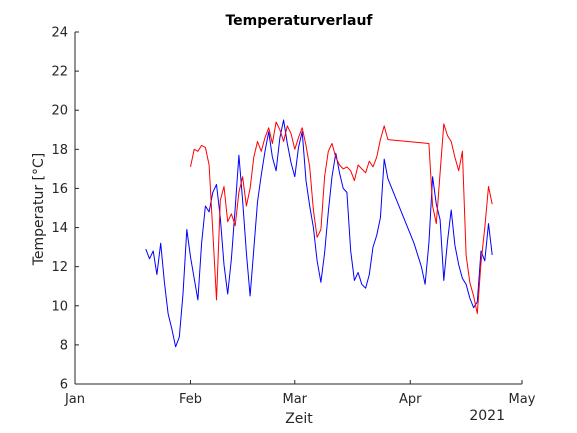  I want to click on y-tick-label: 6, so click(64, 385).